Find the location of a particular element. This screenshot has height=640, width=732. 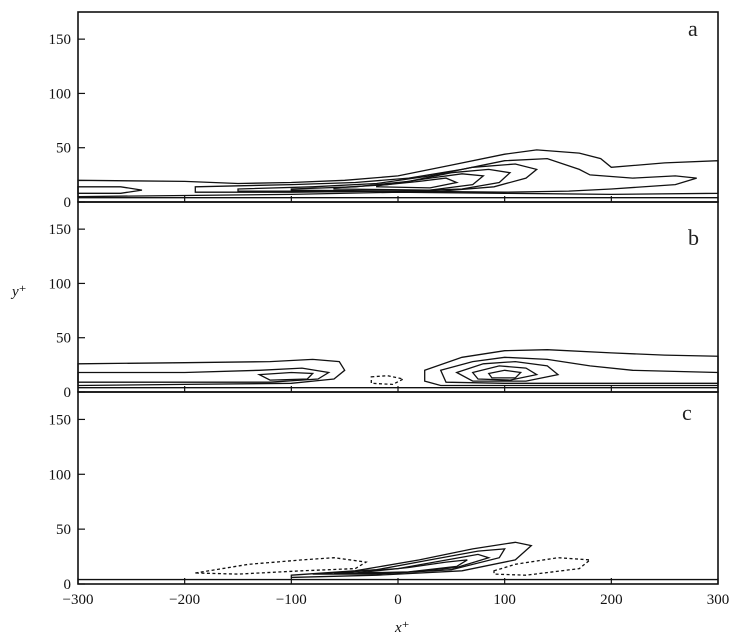

x-tick-label: 0 is located at coordinates (398, 600).